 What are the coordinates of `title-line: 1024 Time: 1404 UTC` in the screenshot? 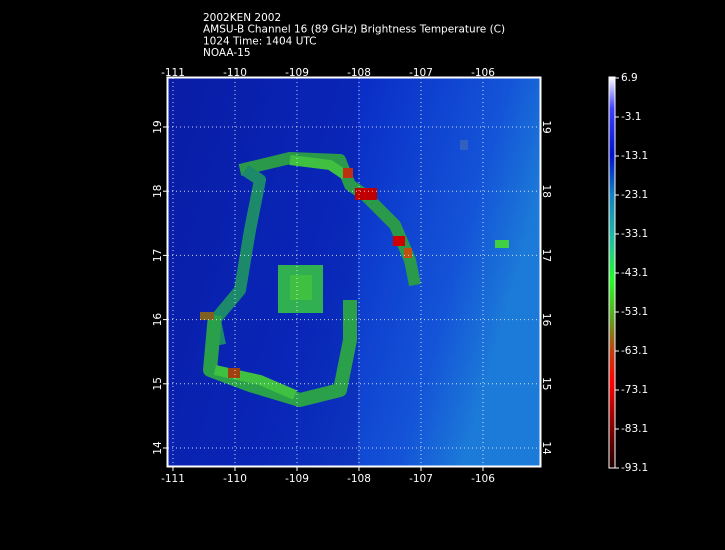 It's located at (260, 41).